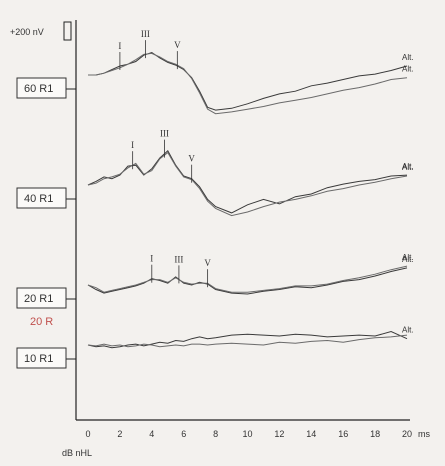  What do you see at coordinates (177, 45) in the screenshot?
I see `trace-0-peak-2-label: V` at bounding box center [177, 45].